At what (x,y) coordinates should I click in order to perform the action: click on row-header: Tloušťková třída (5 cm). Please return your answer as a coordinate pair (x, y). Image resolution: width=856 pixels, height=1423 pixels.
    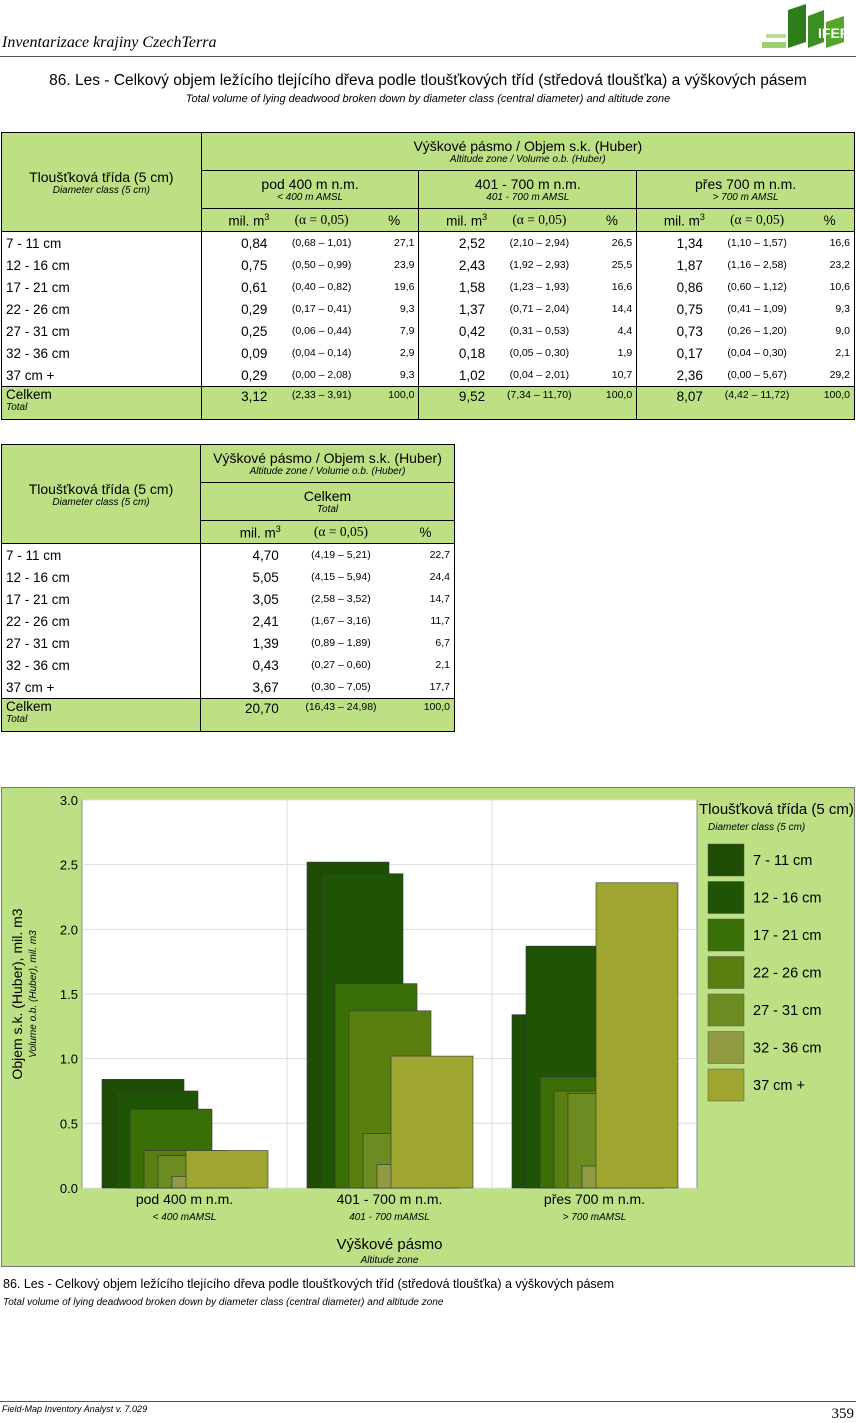
    Looking at the image, I should click on (101, 176).